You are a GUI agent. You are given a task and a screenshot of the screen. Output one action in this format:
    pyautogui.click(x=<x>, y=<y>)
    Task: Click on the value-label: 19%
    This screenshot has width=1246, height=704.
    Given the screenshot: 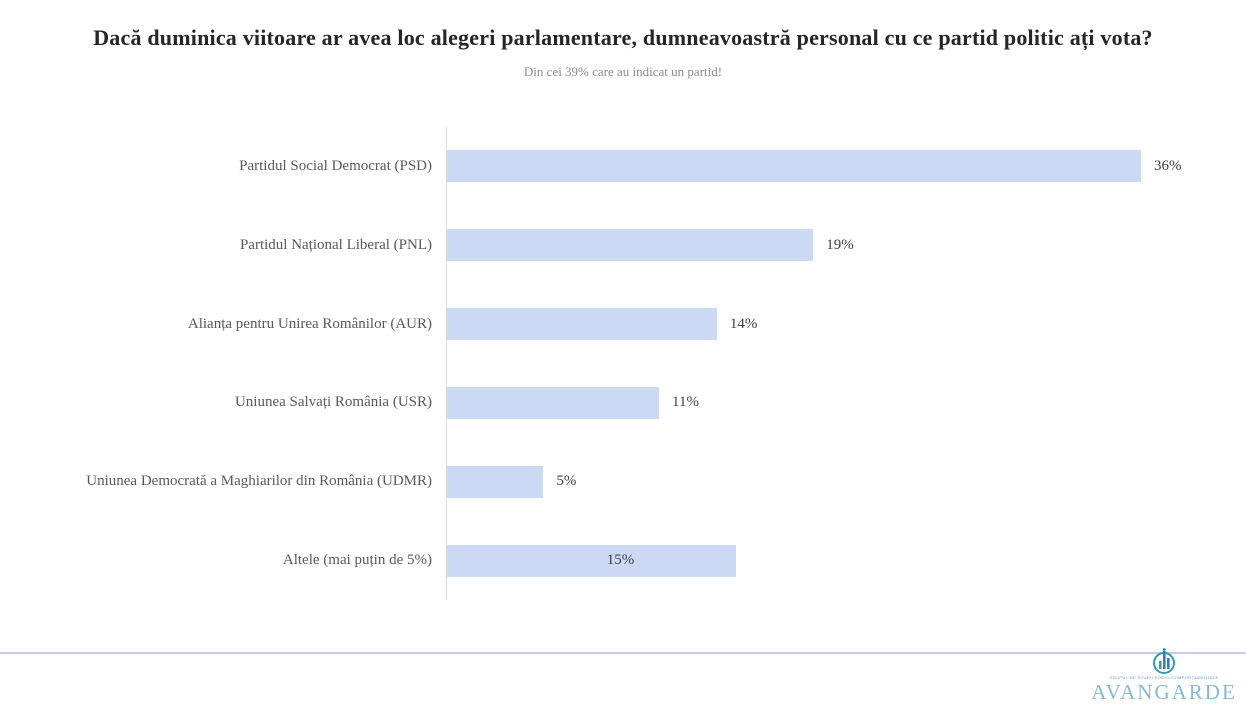 What is the action you would take?
    pyautogui.click(x=840, y=244)
    